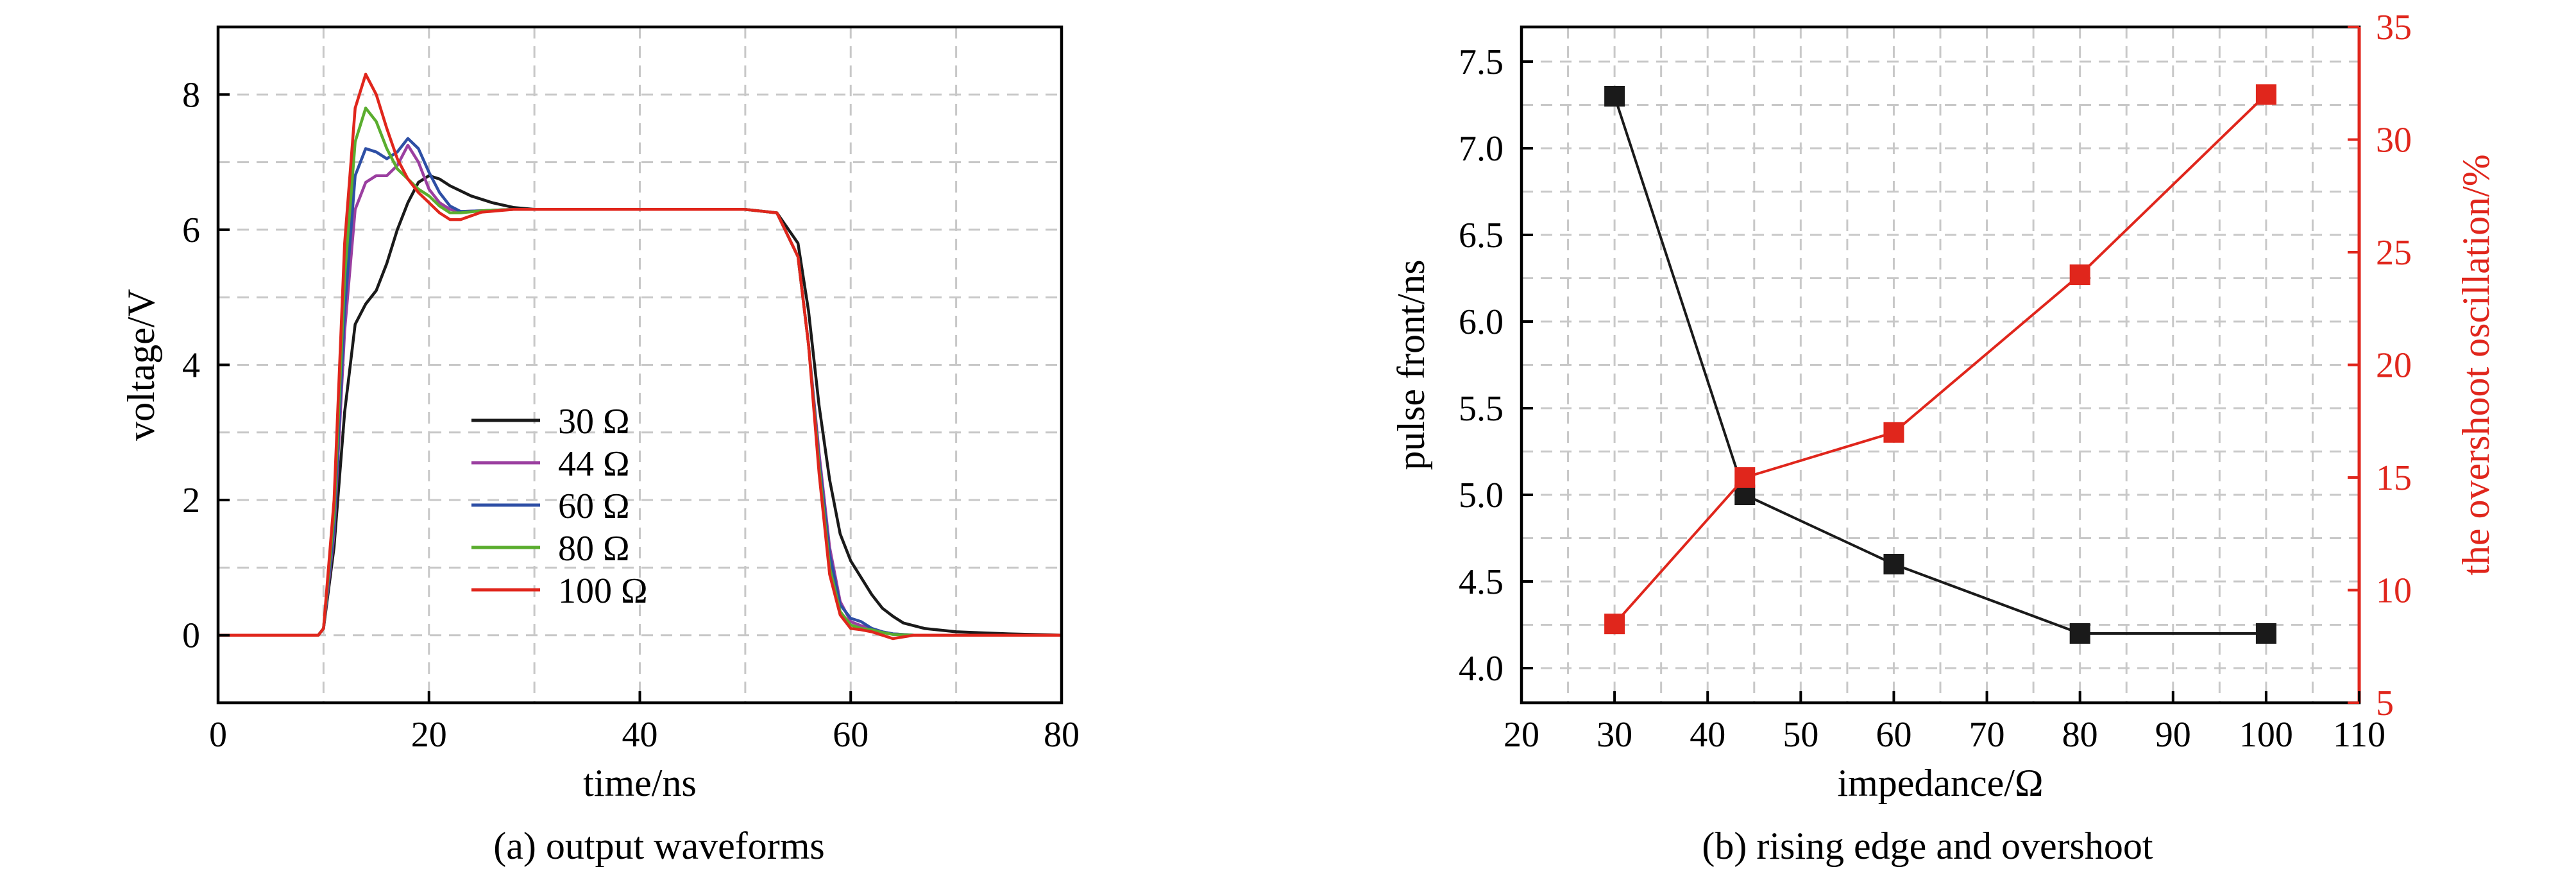 The width and height of the screenshot is (2576, 869). I want to click on y-tick-label: 6.0, so click(1481, 322).